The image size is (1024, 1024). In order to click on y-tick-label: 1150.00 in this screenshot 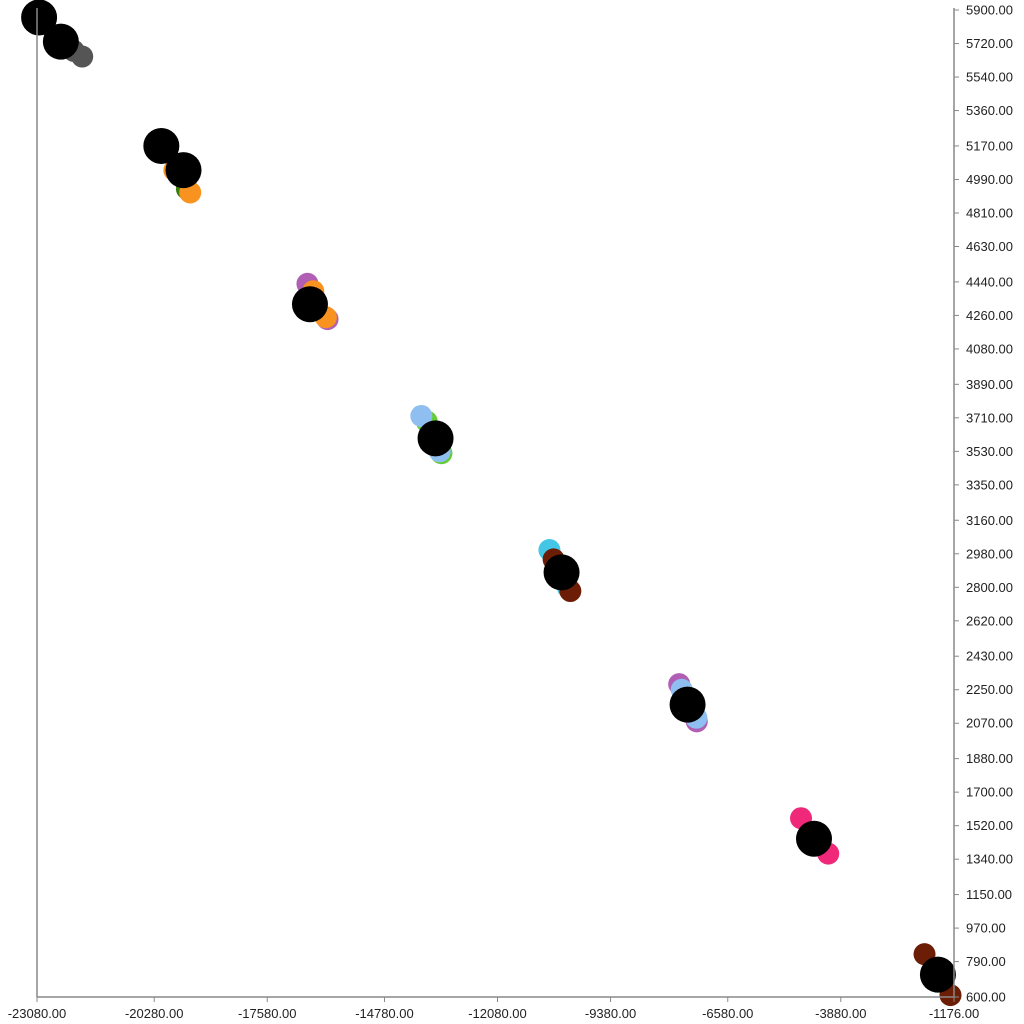, I will do `click(989, 894)`.